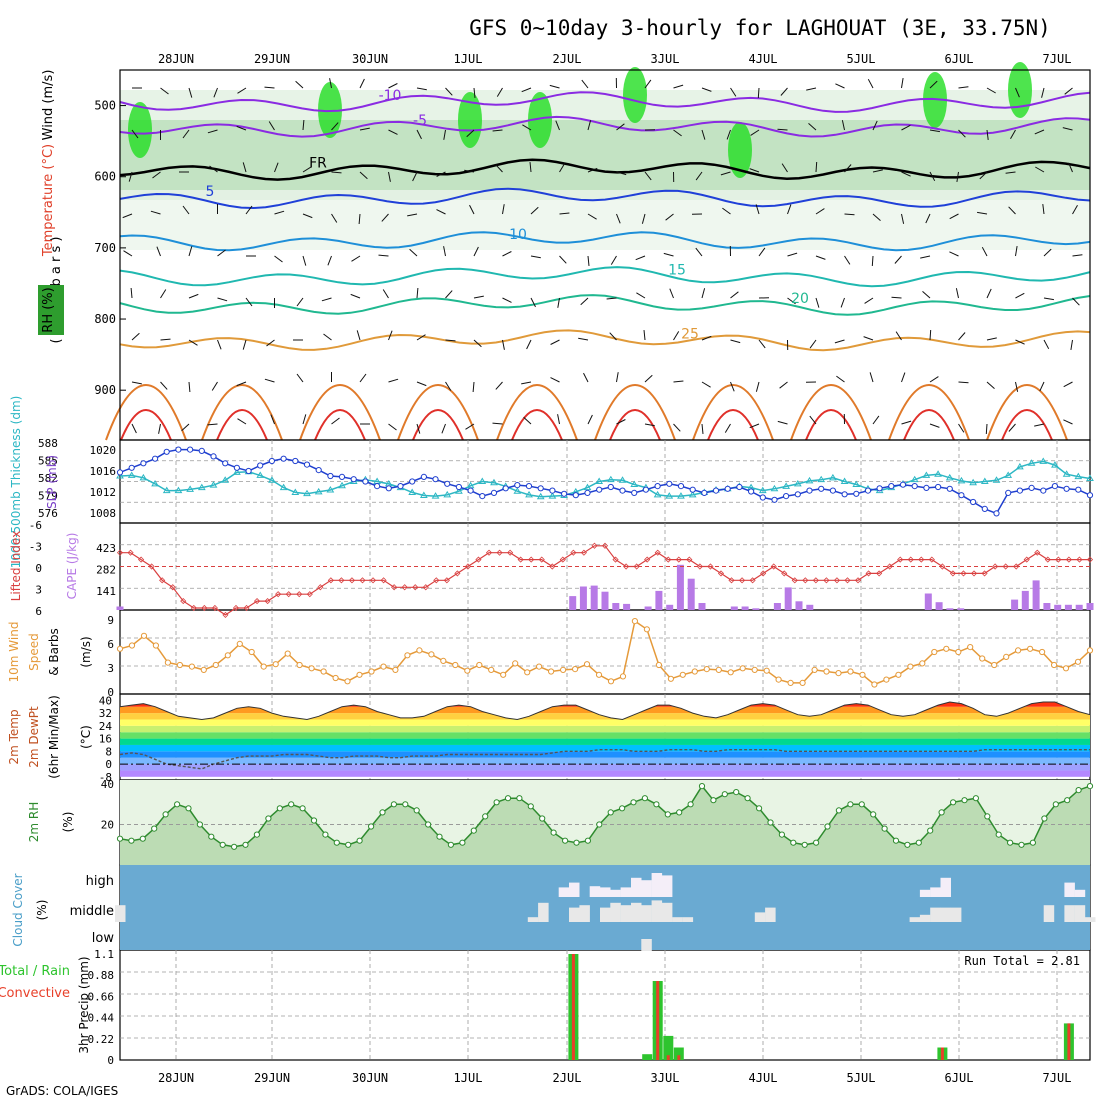 Image resolution: width=1100 pixels, height=1100 pixels. I want to click on date-label-top: 1JUL, so click(468, 59).